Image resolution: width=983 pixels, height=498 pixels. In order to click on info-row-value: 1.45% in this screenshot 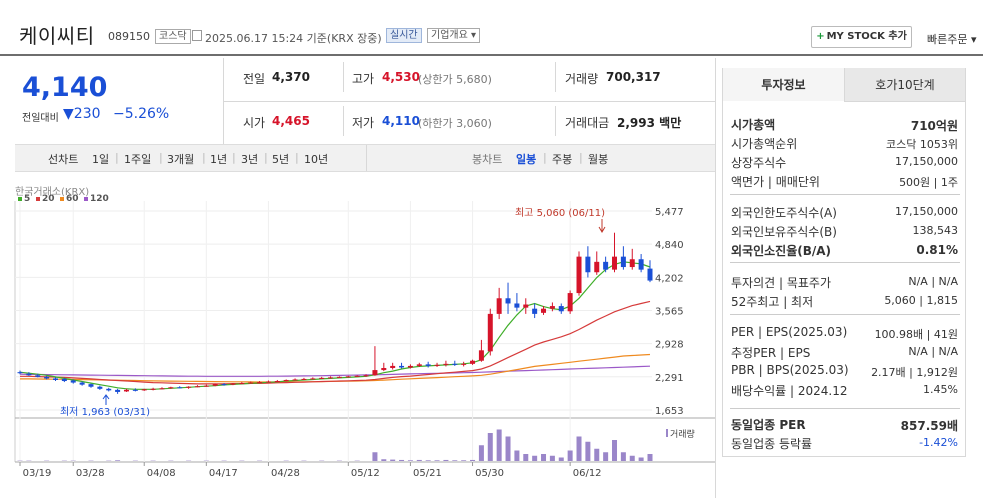, I will do `click(940, 389)`.